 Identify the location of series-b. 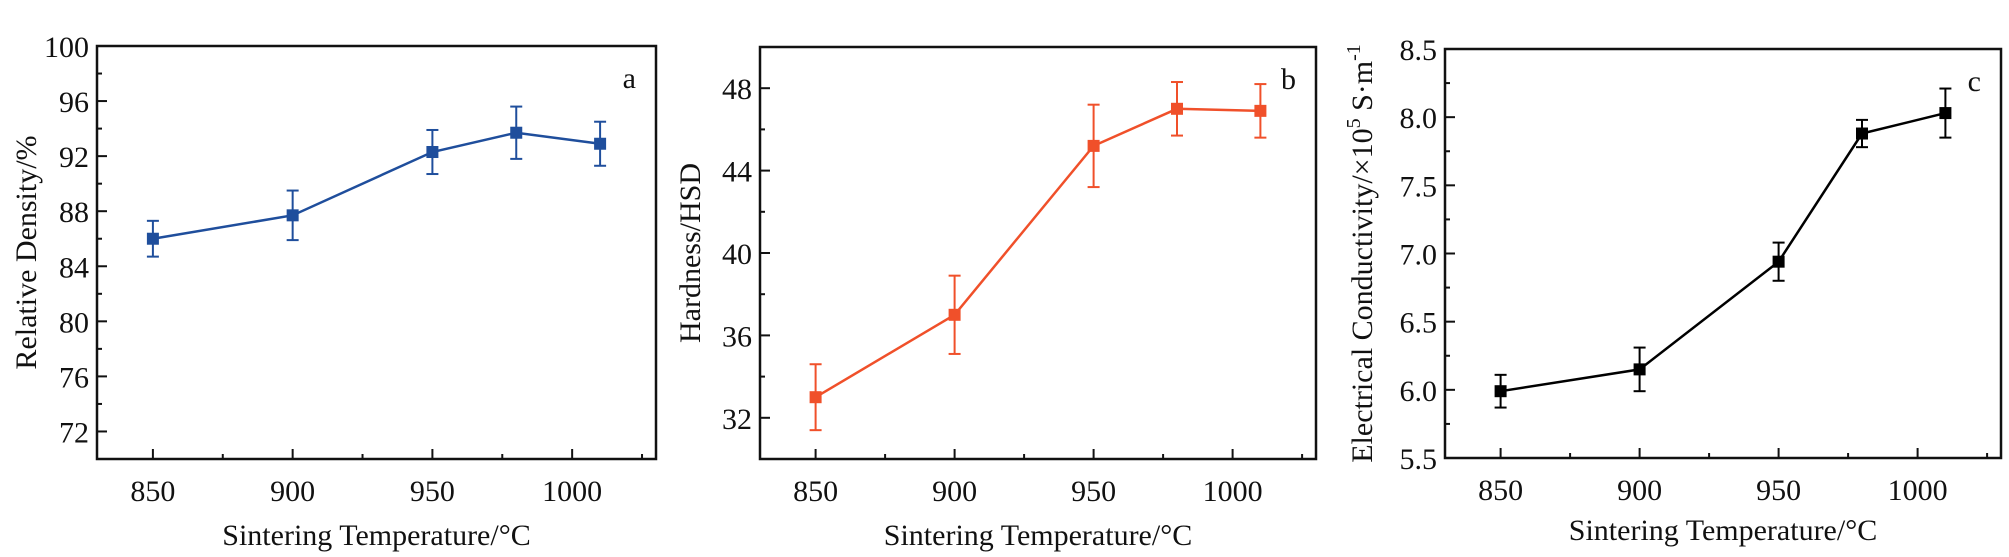
(1038, 256).